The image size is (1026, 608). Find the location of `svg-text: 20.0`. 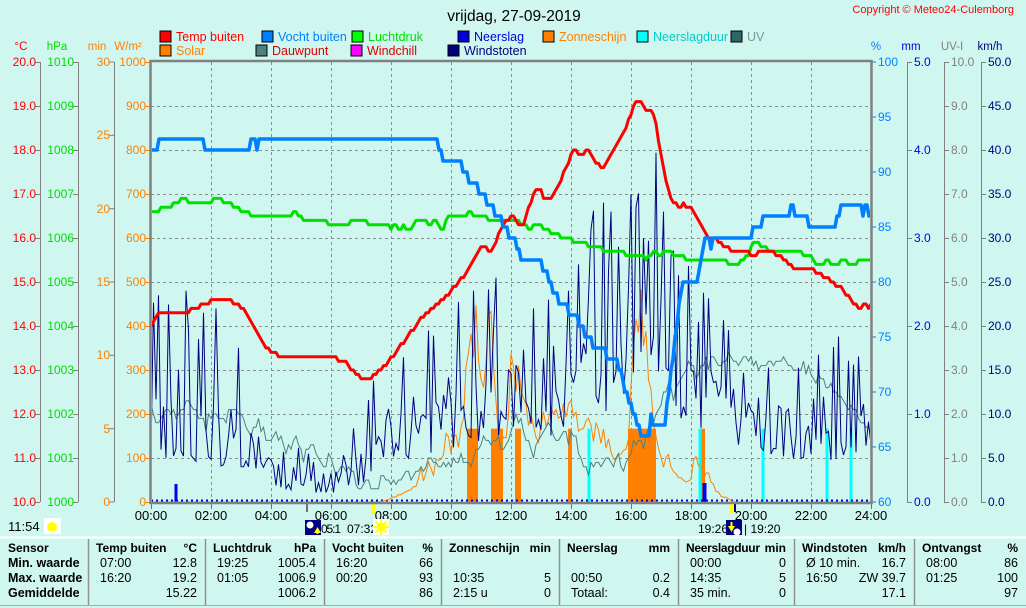

svg-text: 20.0 is located at coordinates (25, 62).